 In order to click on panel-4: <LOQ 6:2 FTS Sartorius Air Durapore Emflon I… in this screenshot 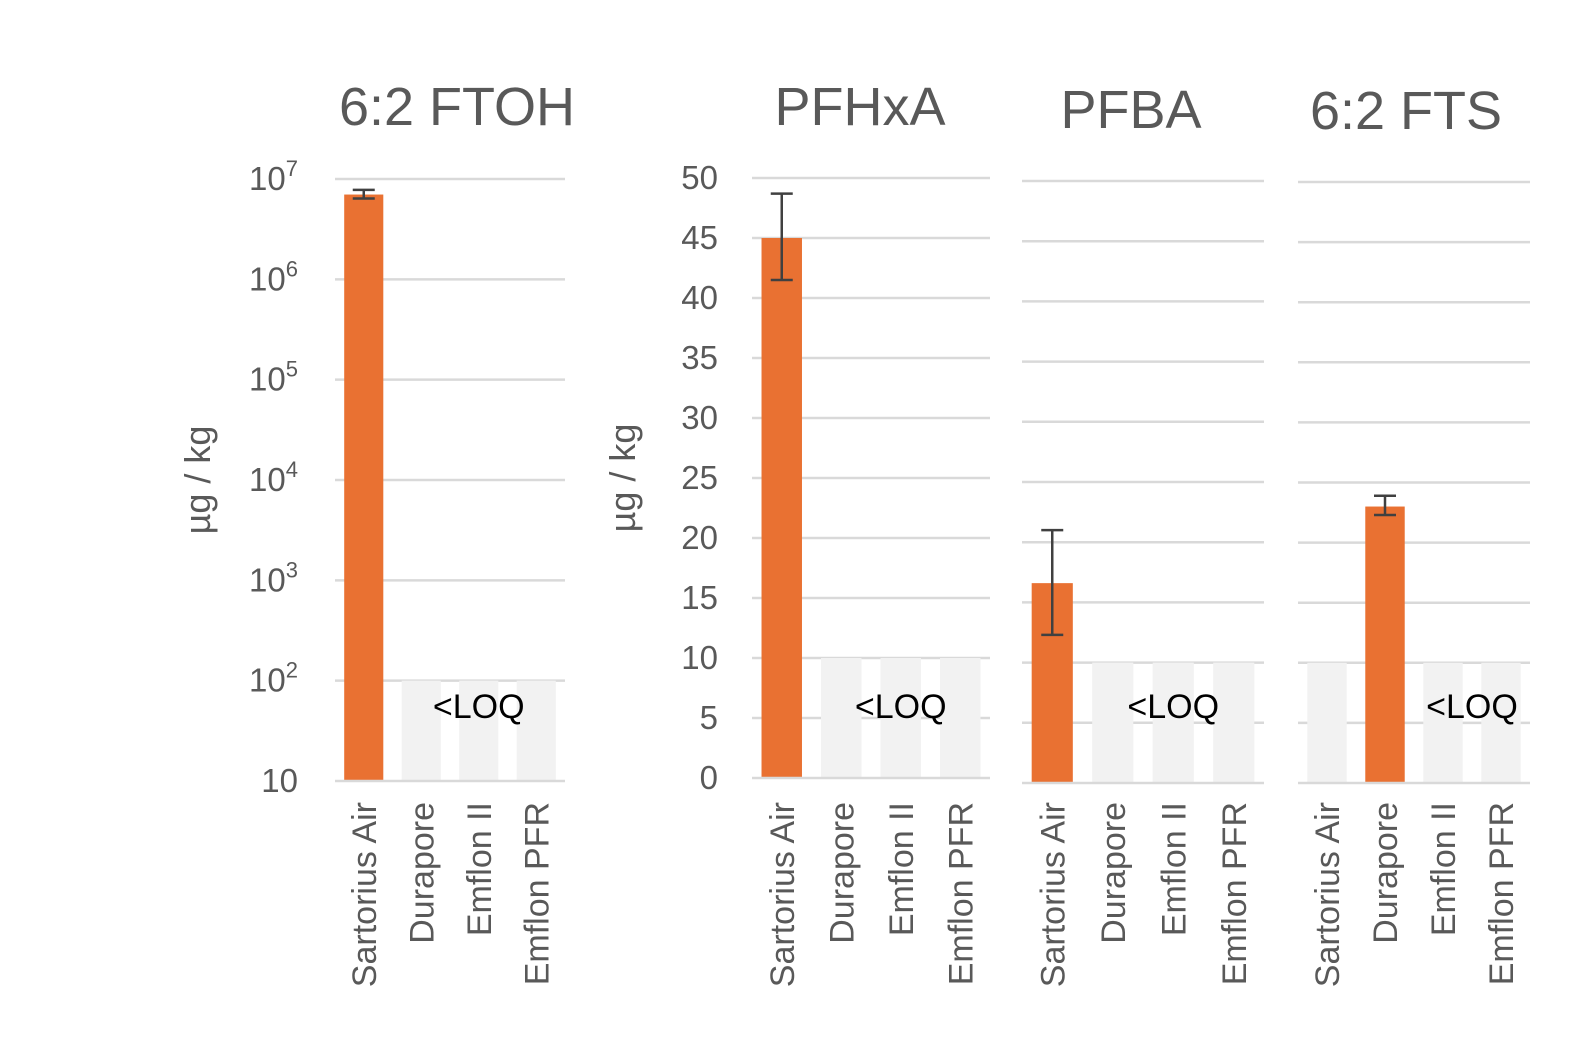, I will do `click(1414, 534)`.